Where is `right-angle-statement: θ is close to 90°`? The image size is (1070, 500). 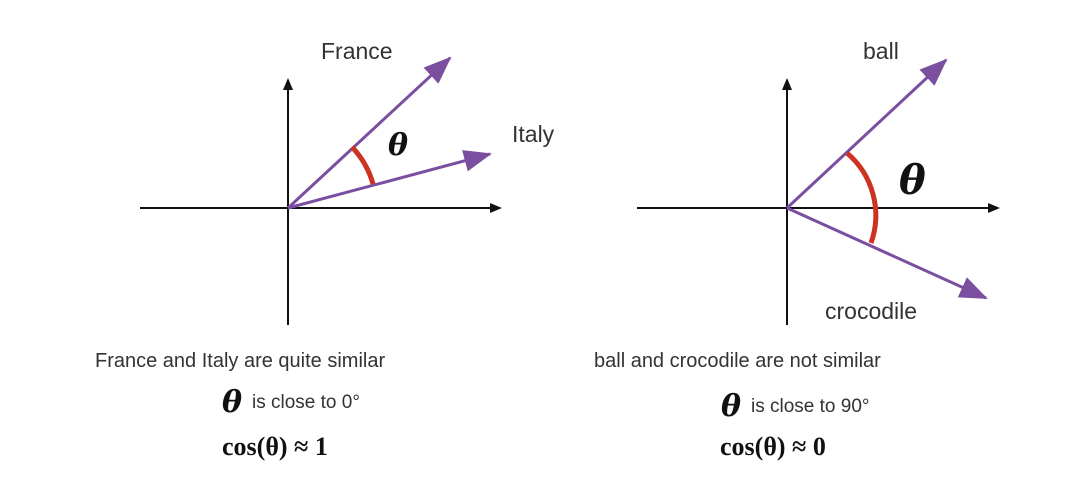 right-angle-statement: θ is close to 90° is located at coordinates (795, 406).